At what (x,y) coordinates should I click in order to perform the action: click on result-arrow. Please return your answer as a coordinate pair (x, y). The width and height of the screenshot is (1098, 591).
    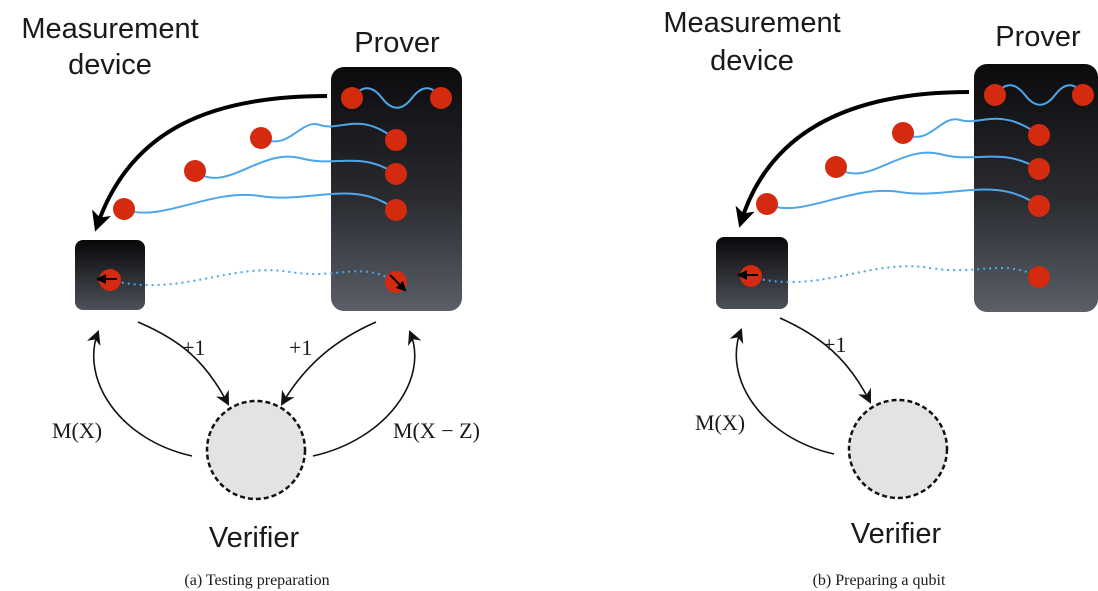
    Looking at the image, I should click on (825, 360).